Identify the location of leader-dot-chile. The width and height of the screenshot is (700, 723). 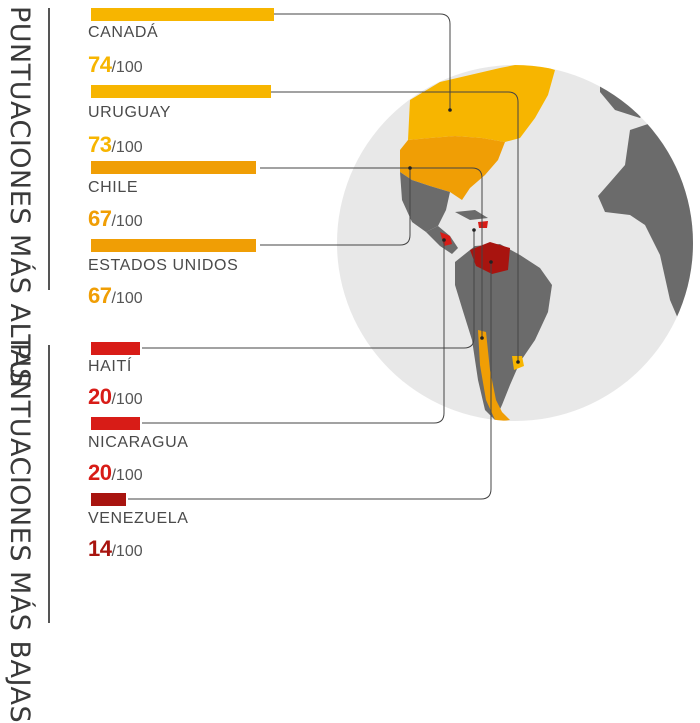
(482, 338).